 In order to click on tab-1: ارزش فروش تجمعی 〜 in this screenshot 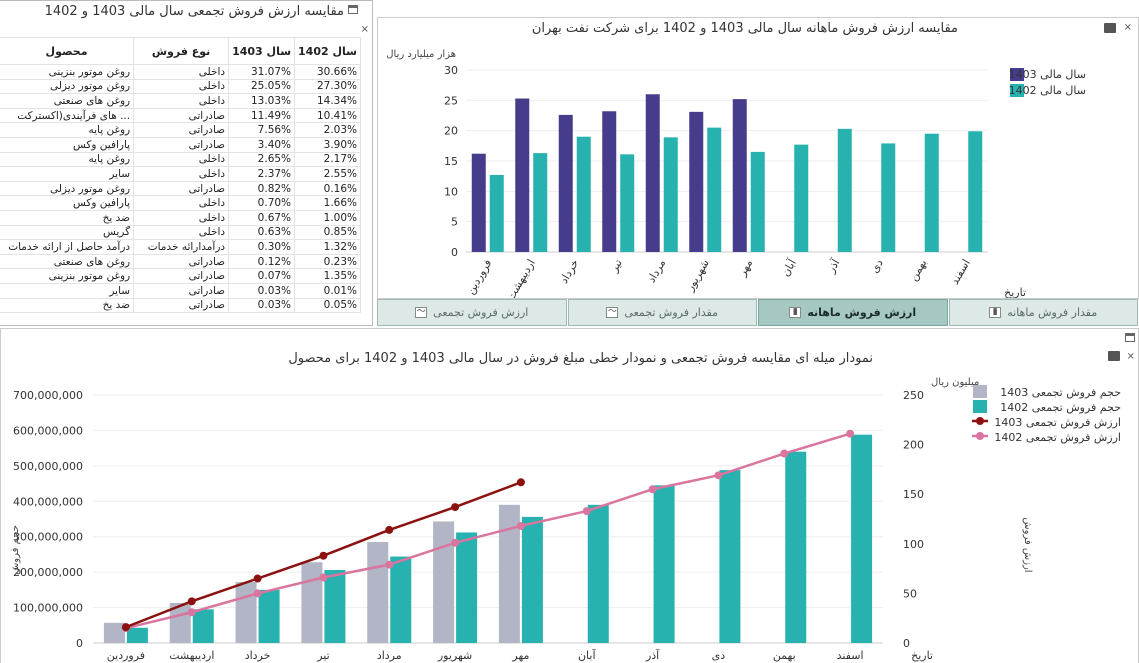, I will do `click(472, 312)`.